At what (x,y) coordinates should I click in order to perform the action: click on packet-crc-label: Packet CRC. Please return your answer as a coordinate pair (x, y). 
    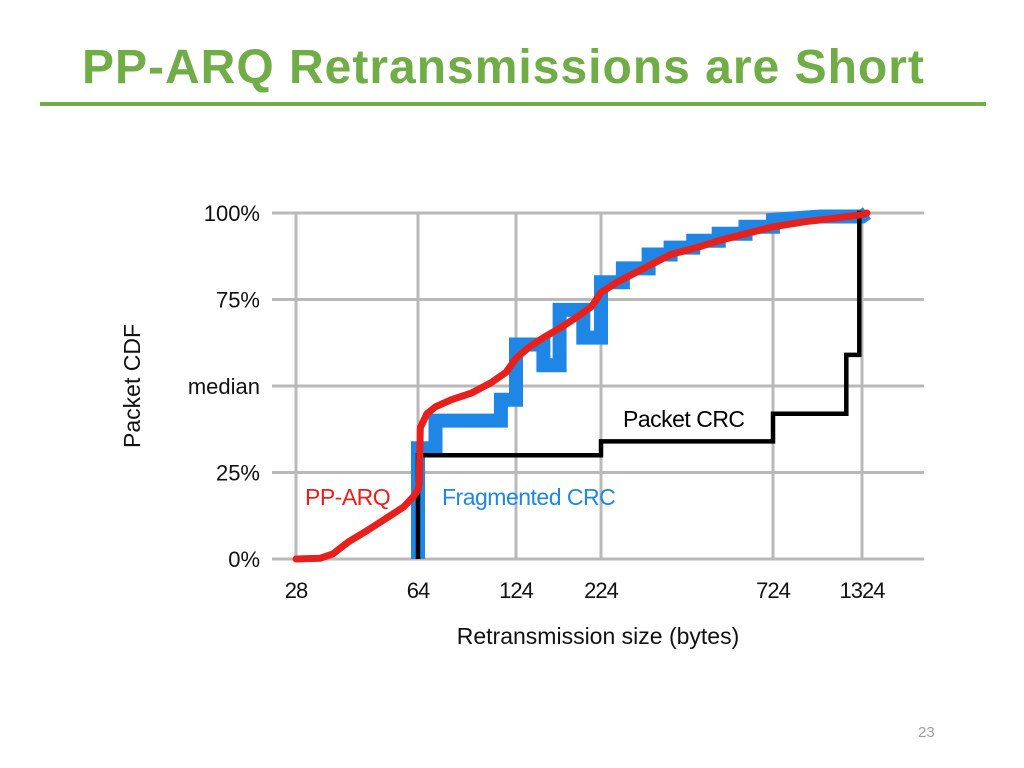
    Looking at the image, I should click on (684, 419).